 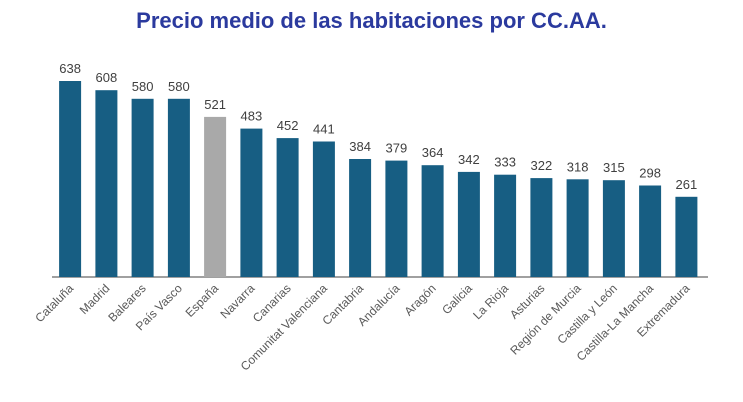 What do you see at coordinates (143, 86) in the screenshot?
I see `data-label-2: 580` at bounding box center [143, 86].